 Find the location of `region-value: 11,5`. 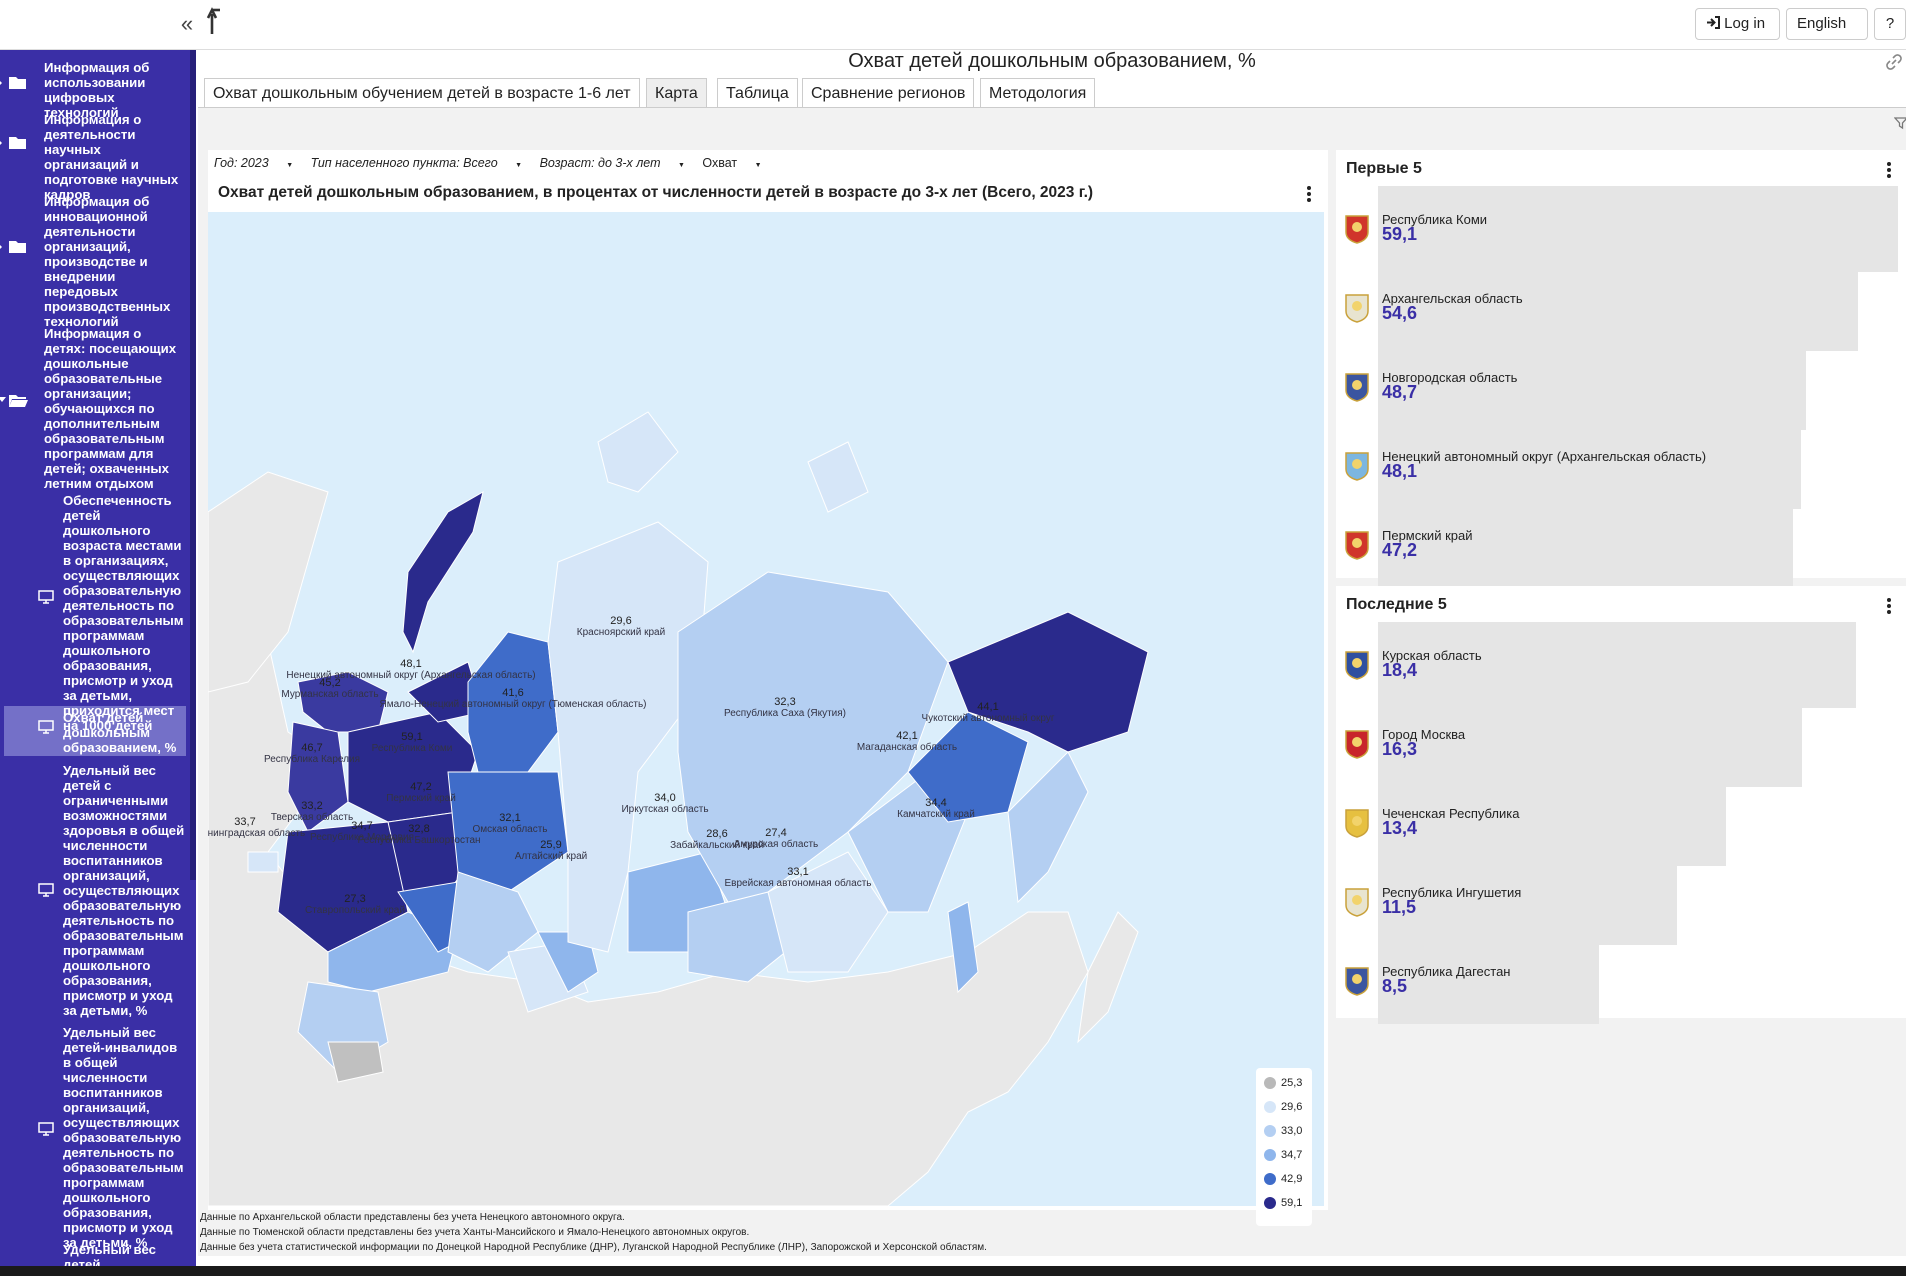

region-value: 11,5 is located at coordinates (1399, 907).